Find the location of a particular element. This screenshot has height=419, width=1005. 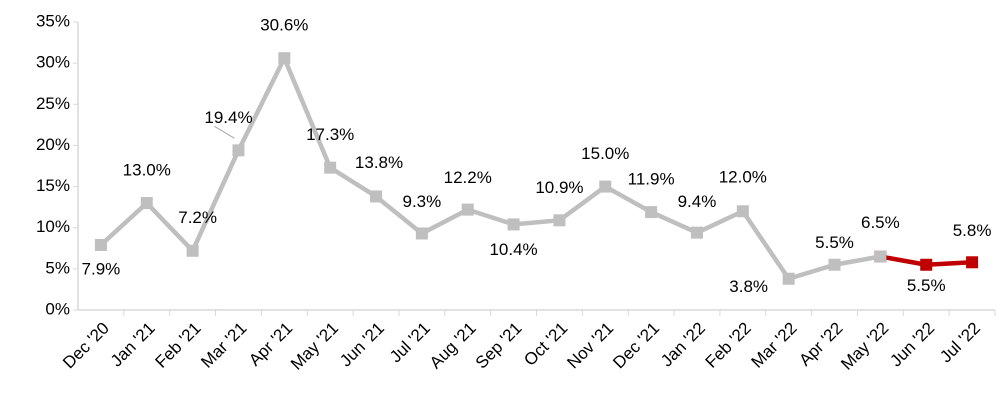

x-tick-label: Feb '22 is located at coordinates (728, 345).